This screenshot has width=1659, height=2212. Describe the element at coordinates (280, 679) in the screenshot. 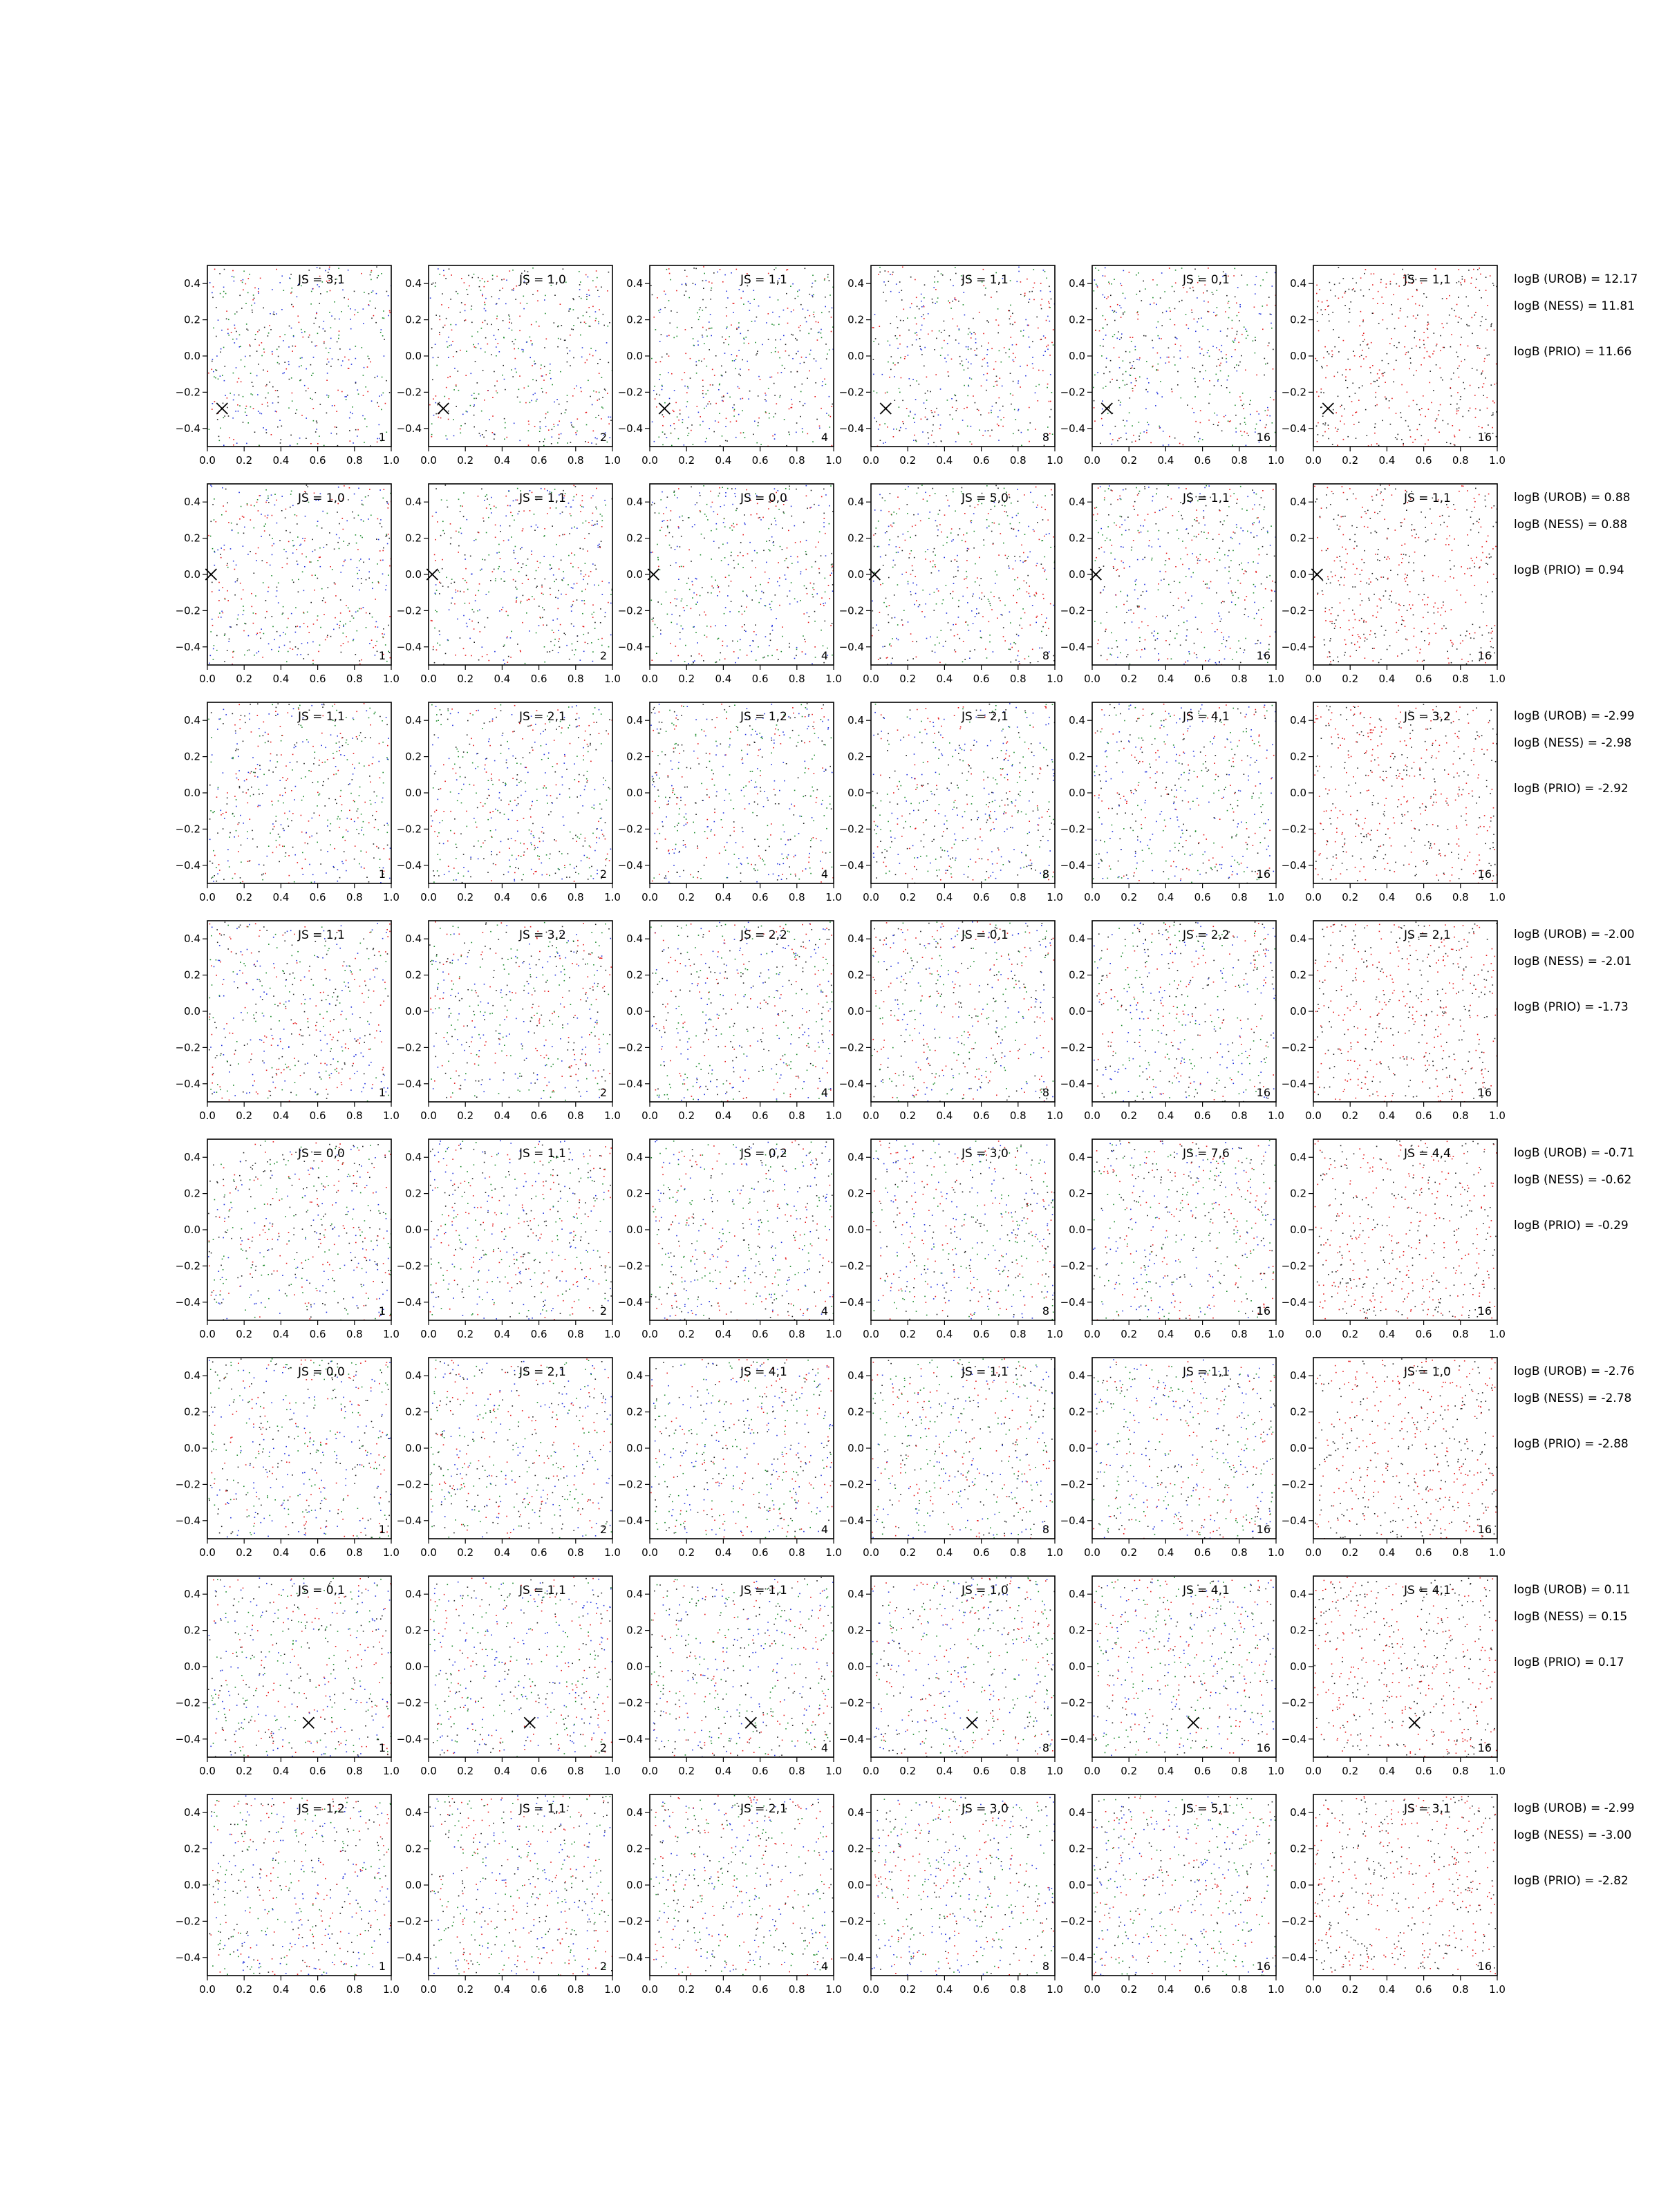

I see `x-tick-label: 0.4` at that location.